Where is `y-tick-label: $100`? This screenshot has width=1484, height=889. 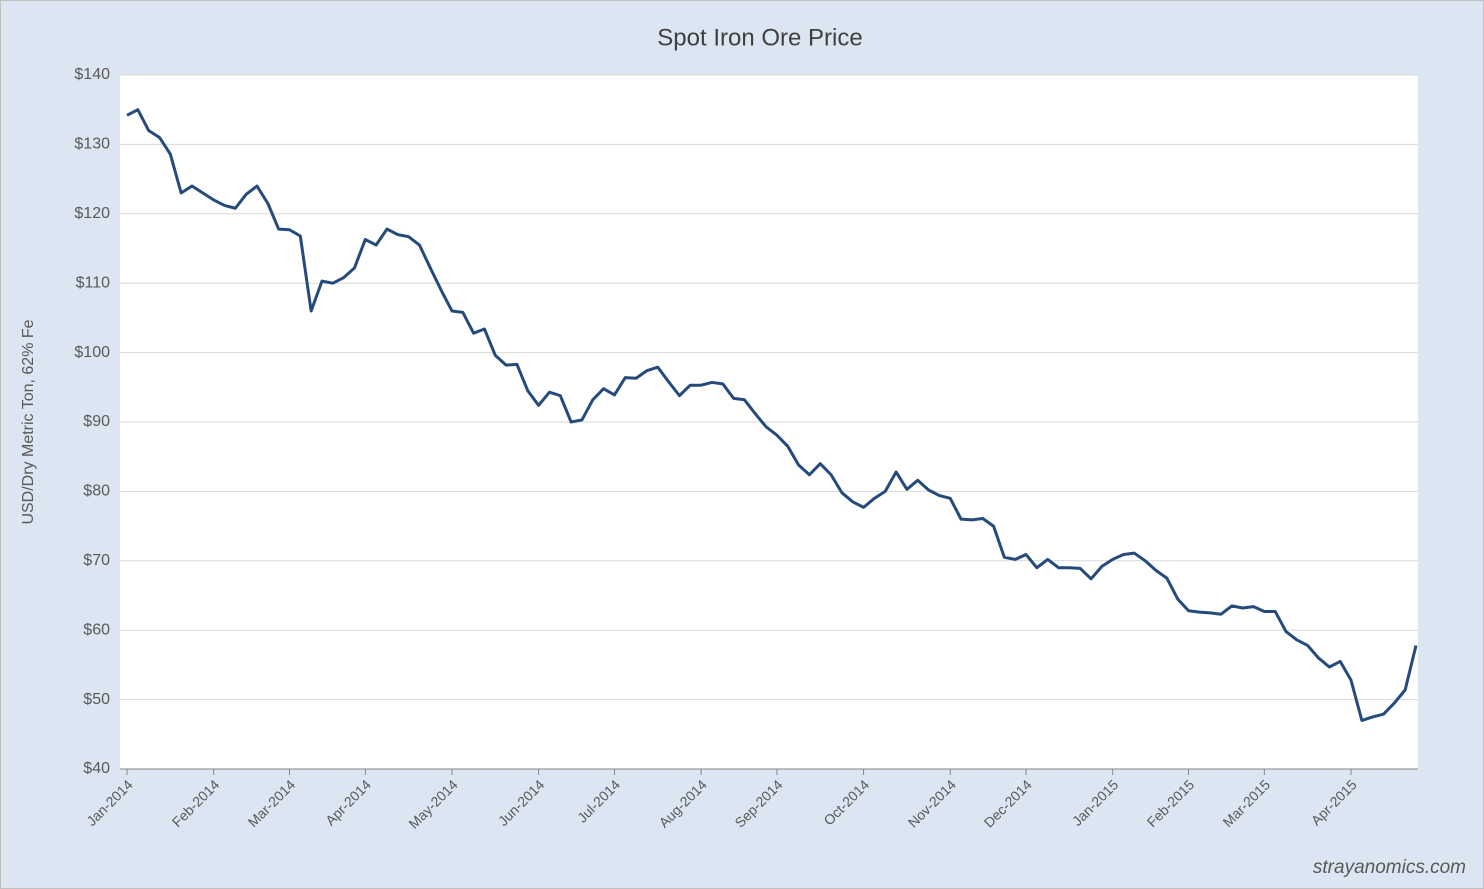
y-tick-label: $100 is located at coordinates (92, 352).